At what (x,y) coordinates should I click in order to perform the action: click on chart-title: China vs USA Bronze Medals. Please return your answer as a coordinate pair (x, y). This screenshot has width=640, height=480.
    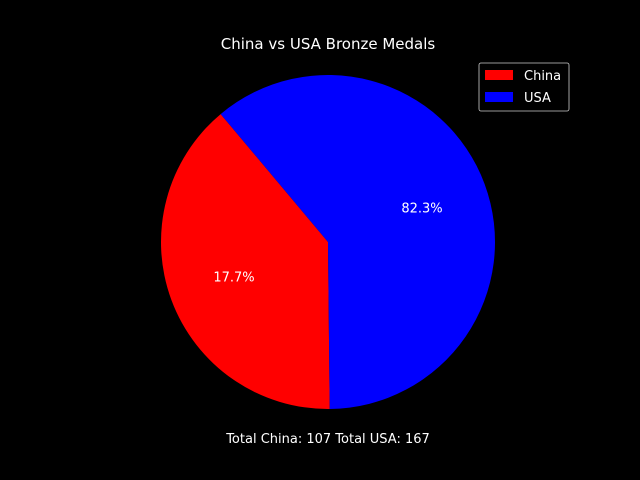
    Looking at the image, I should click on (328, 44).